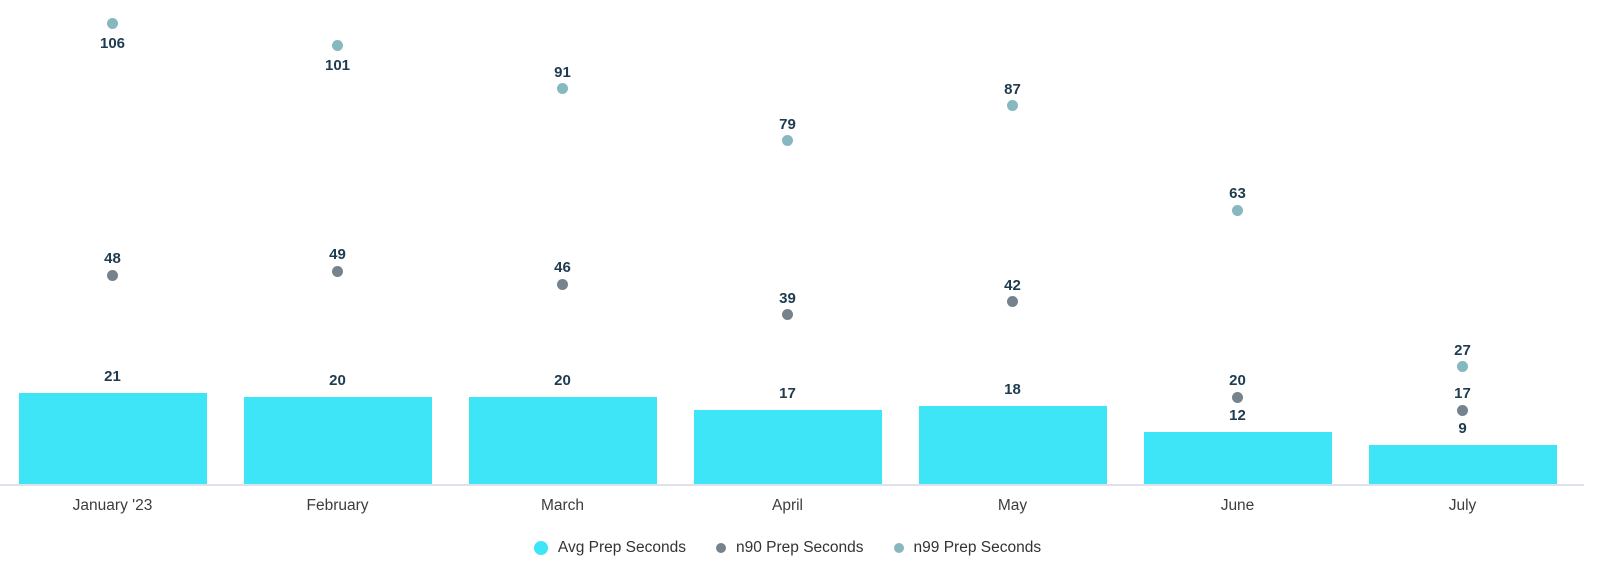 The image size is (1600, 581). What do you see at coordinates (621, 547) in the screenshot?
I see `legend-label-avg-prep-seconds: Avg Prep Seconds` at bounding box center [621, 547].